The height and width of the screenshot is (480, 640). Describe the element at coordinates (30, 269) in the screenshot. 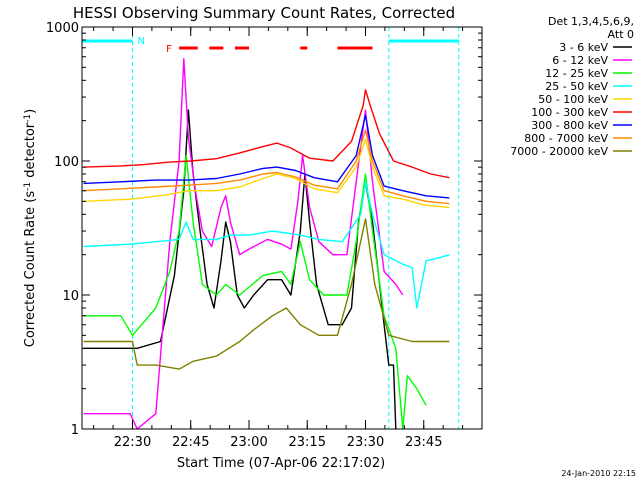

I see `y-axis-label-main: Corrected Count Rate (s` at that location.